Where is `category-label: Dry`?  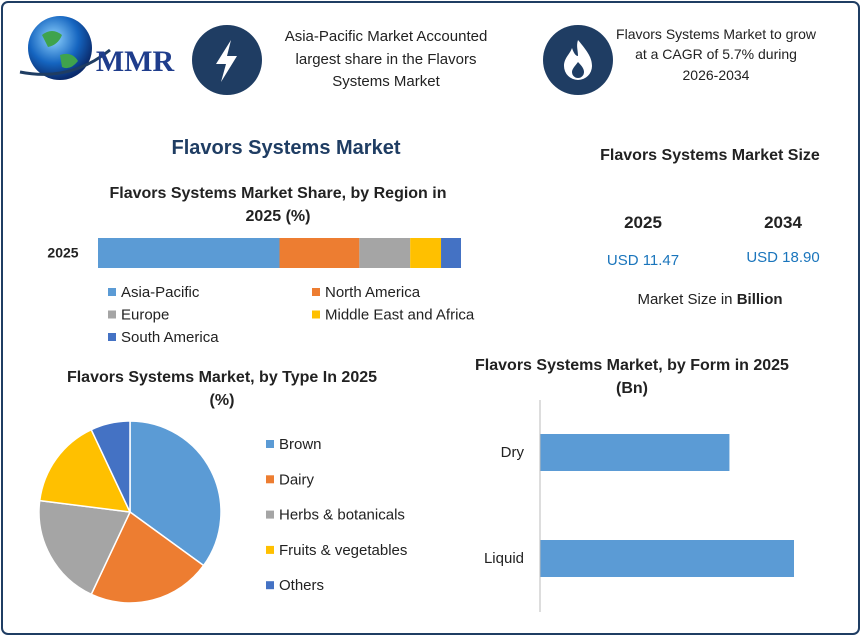 category-label: Dry is located at coordinates (513, 452).